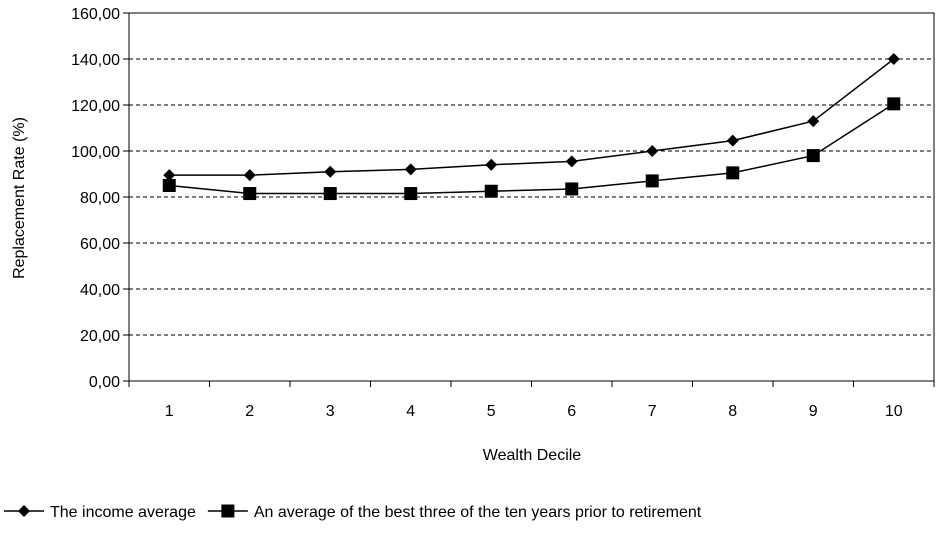 Image resolution: width=945 pixels, height=533 pixels. I want to click on legend-label-1: The income average, so click(123, 512).